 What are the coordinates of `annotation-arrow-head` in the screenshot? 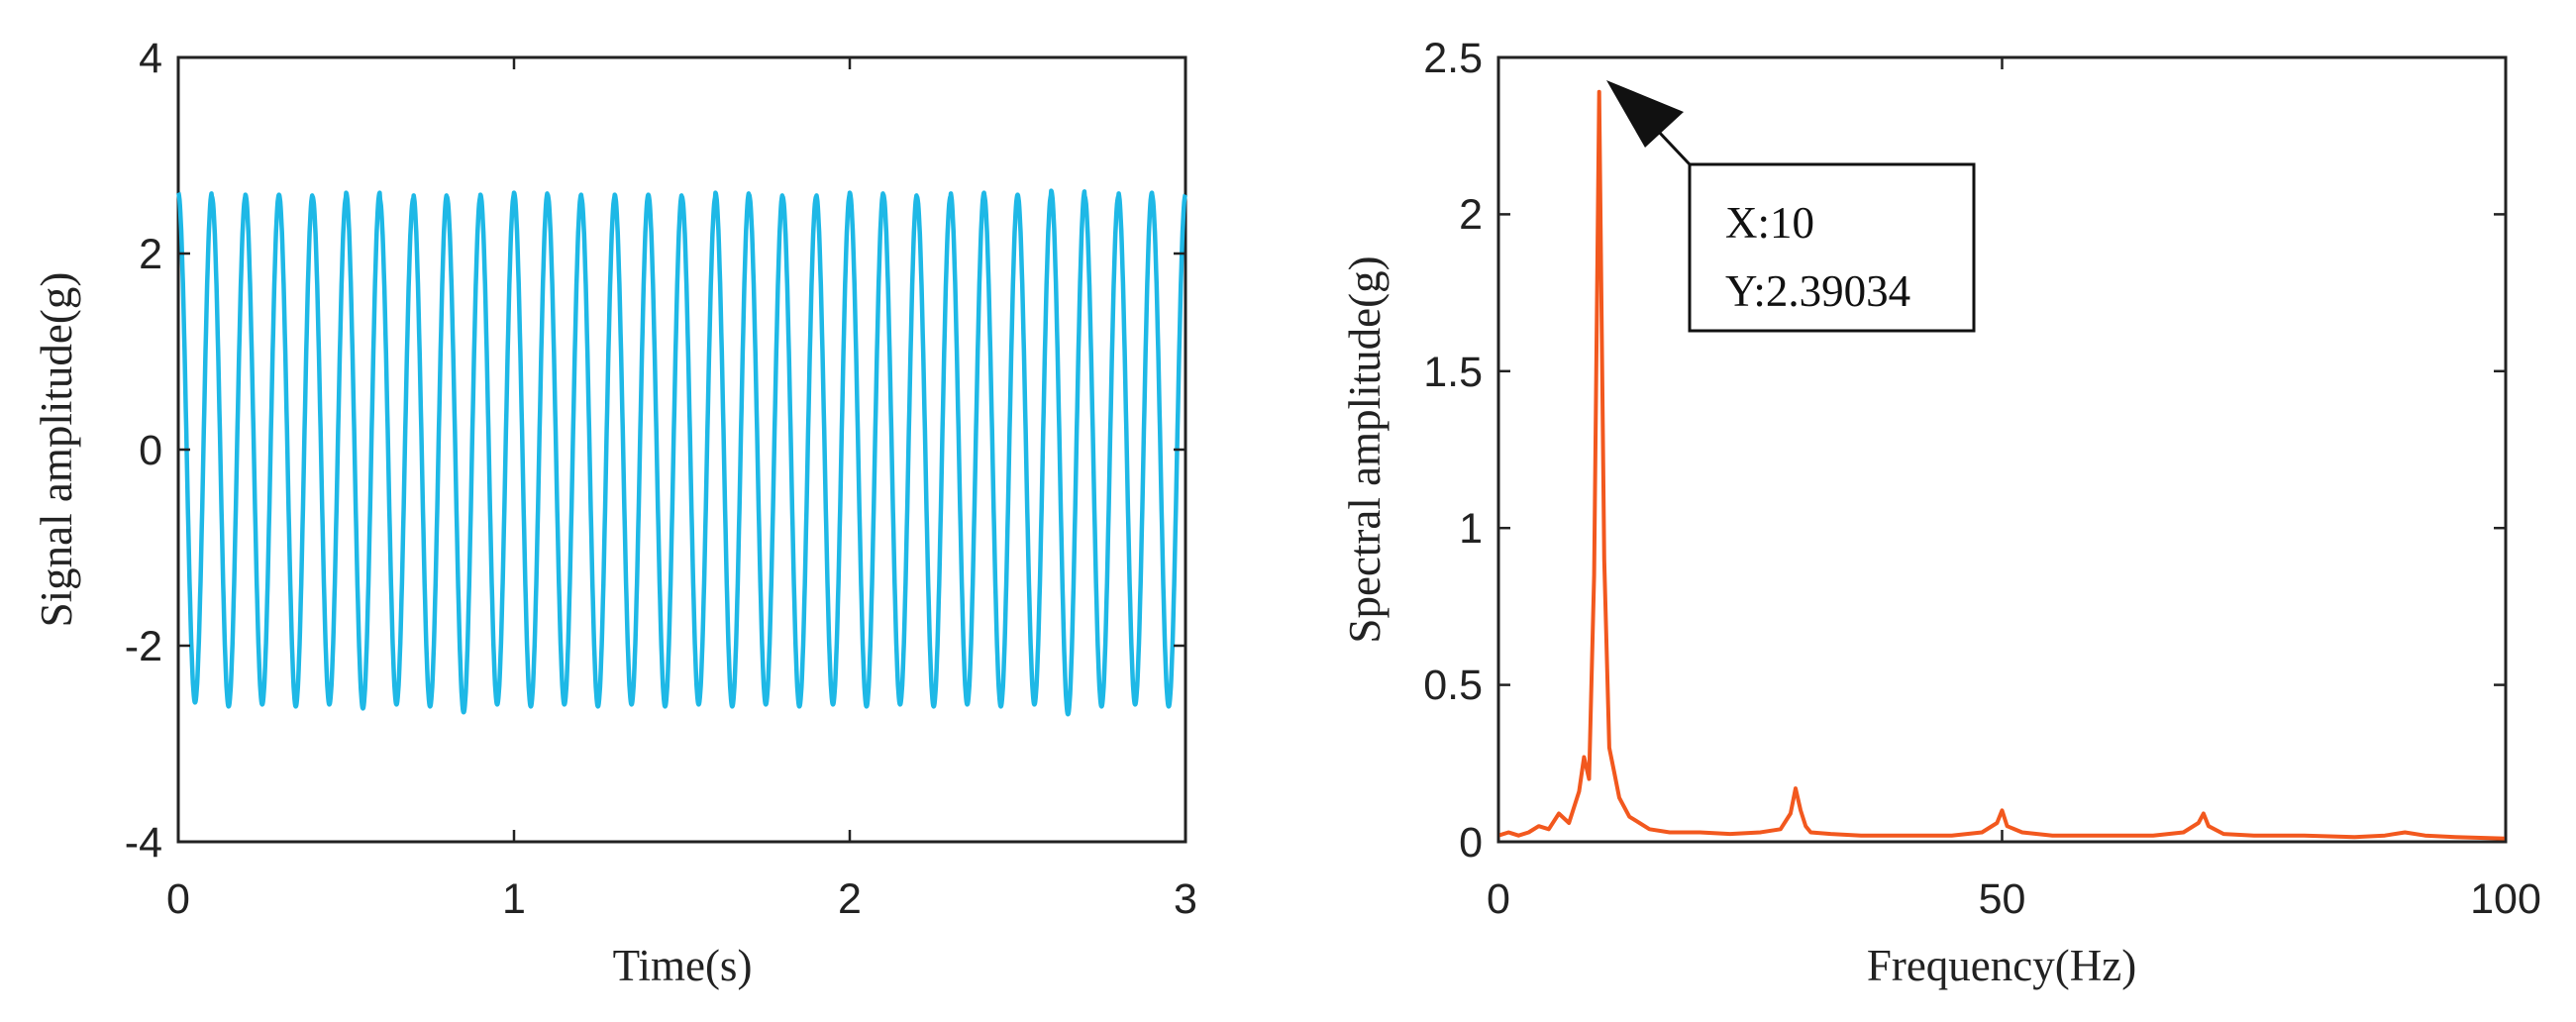 It's located at (1645, 114).